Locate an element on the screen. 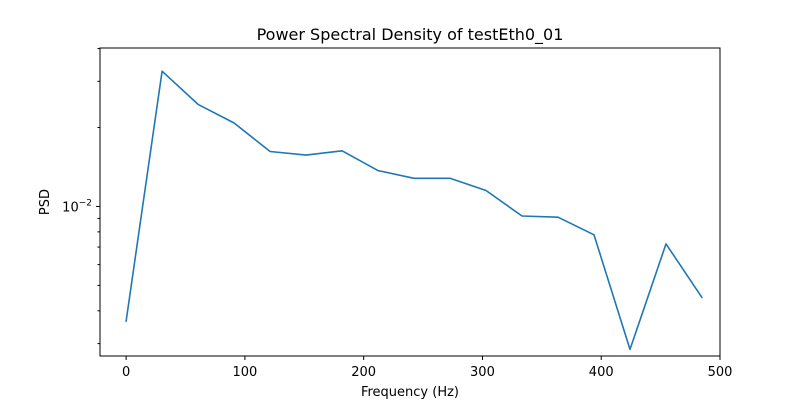 The width and height of the screenshot is (800, 400). x-tick-label: 100 is located at coordinates (244, 372).